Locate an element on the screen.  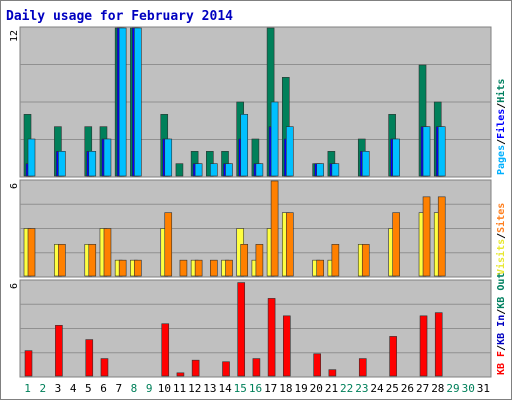
legend-entry: KB F is located at coordinates (501, 363).